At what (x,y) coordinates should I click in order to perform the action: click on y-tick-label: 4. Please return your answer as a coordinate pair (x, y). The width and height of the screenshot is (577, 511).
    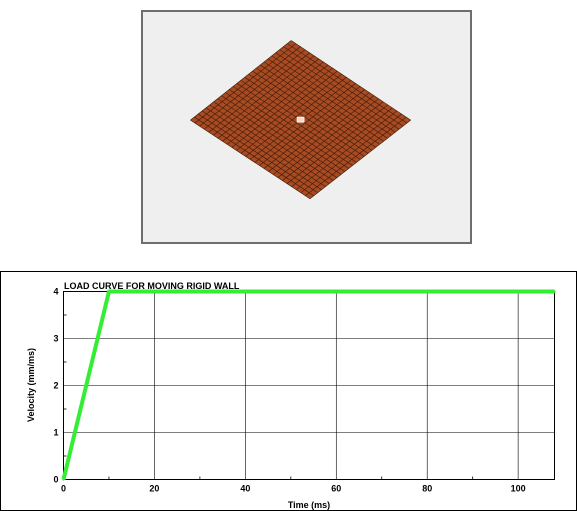
    Looking at the image, I should click on (55, 292).